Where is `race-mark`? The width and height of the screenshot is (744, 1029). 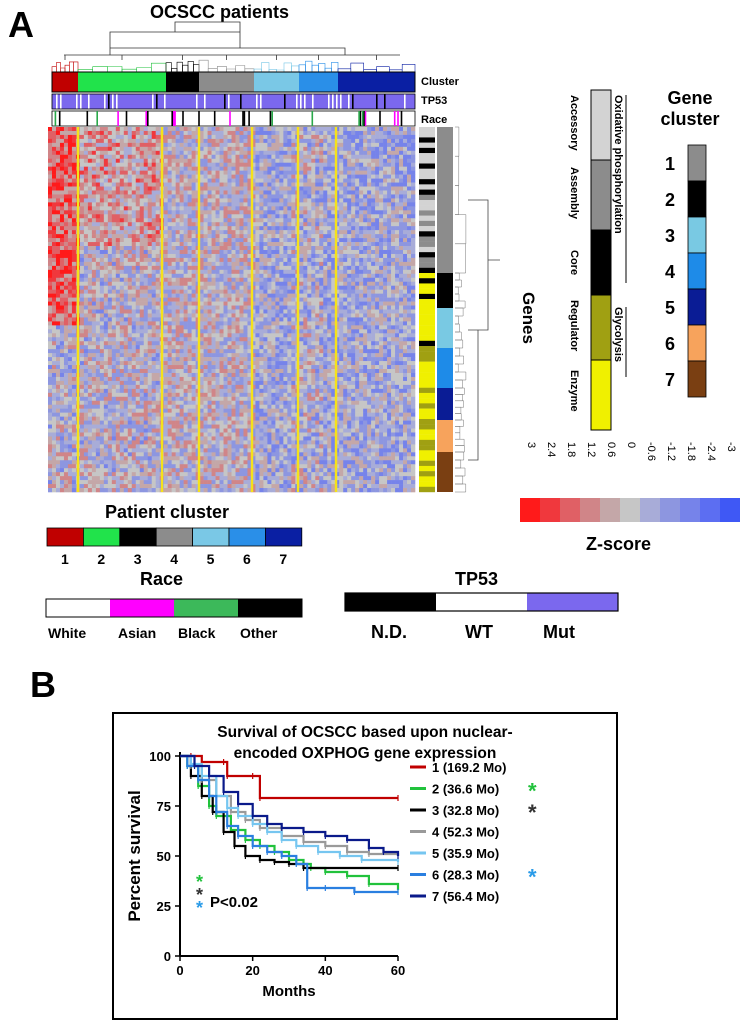 race-mark is located at coordinates (175, 118).